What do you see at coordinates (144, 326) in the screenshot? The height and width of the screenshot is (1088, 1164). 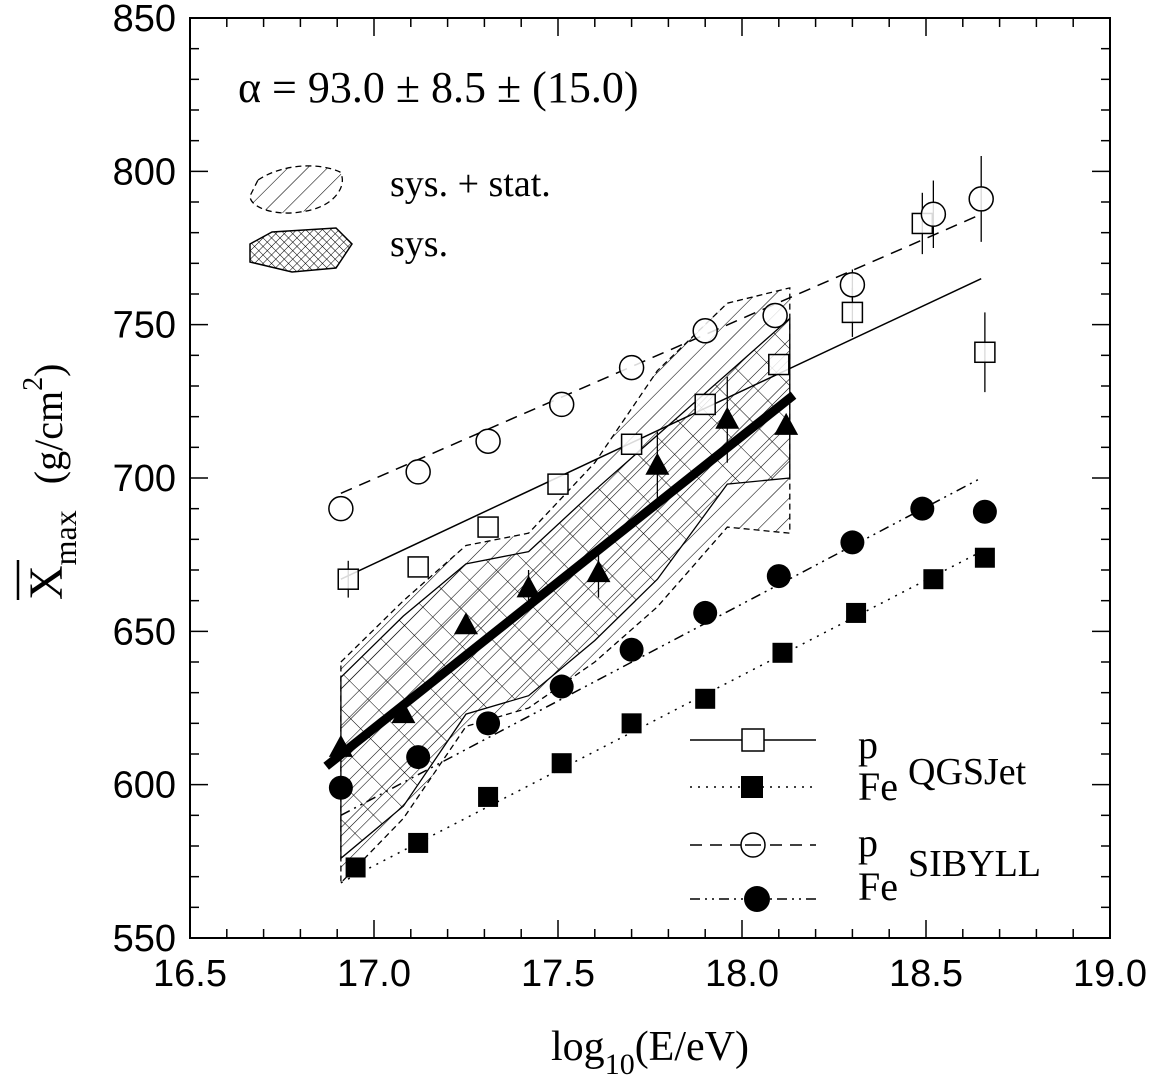 I see `y-tick-label: 750` at bounding box center [144, 326].